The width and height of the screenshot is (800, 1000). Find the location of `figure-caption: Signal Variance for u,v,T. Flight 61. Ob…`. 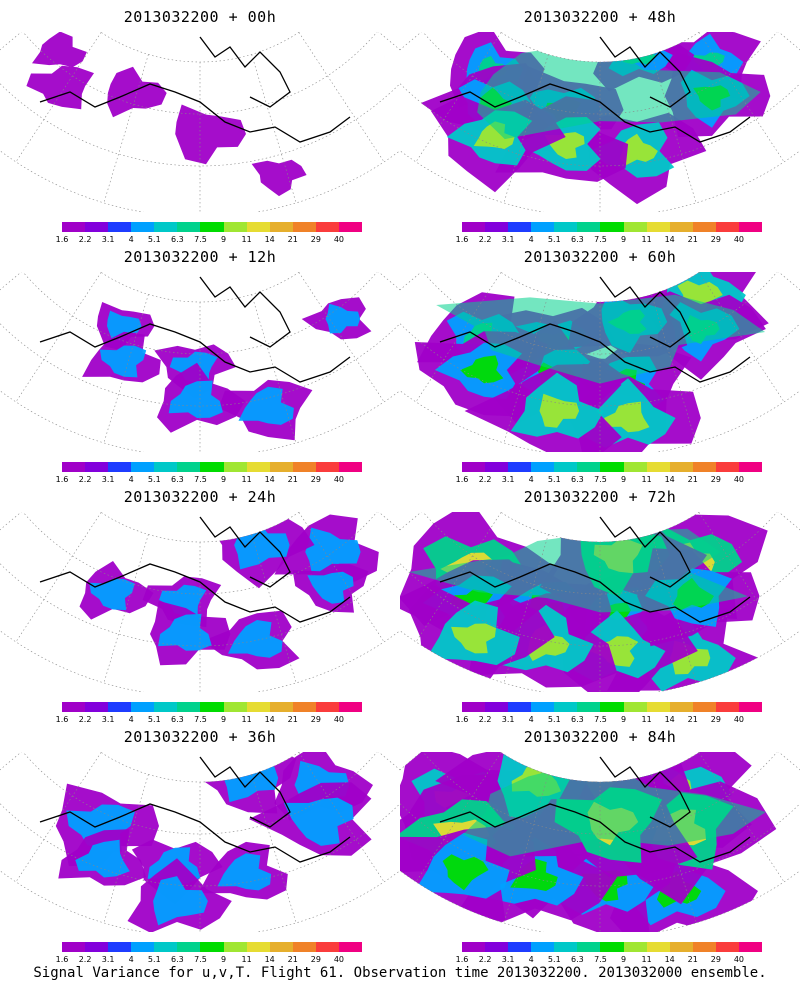

figure-caption: Signal Variance for u,v,T. Flight 61. Ob… is located at coordinates (400, 973).